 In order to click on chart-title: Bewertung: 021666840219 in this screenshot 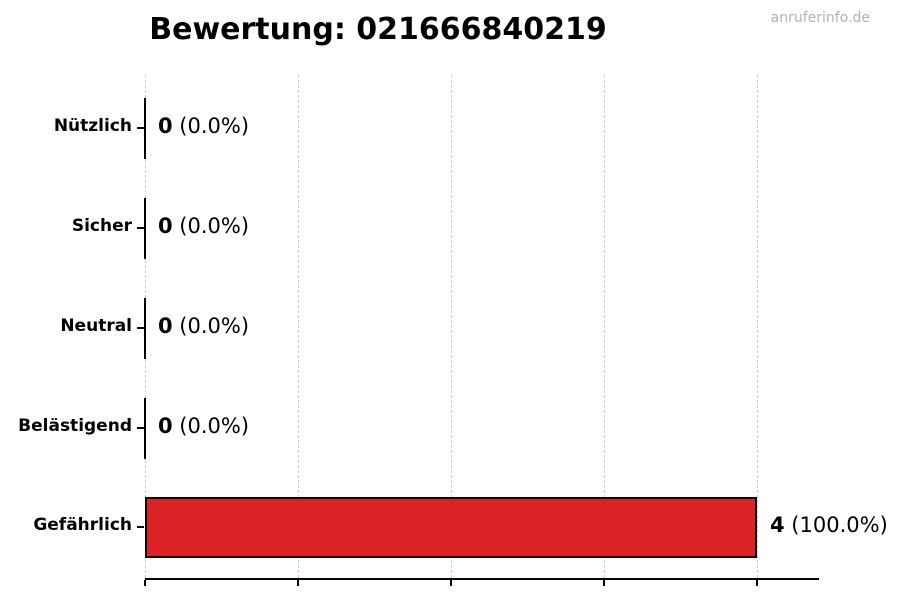, I will do `click(378, 29)`.